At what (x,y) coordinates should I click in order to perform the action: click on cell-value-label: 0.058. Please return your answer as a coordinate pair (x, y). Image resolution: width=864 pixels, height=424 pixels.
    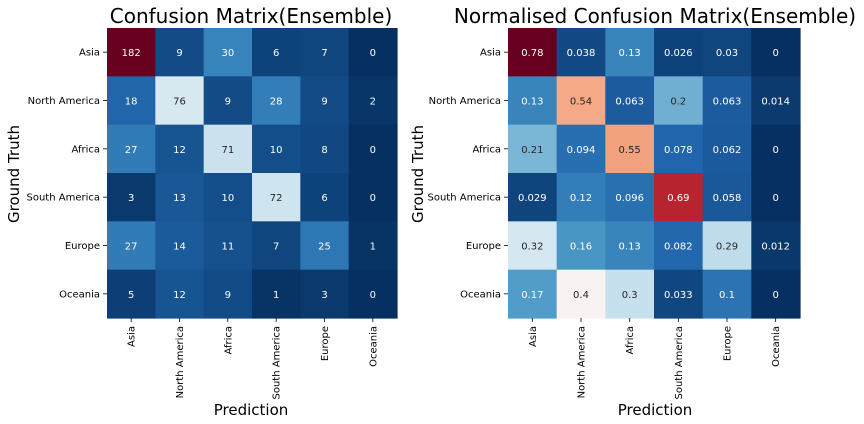
    Looking at the image, I should click on (727, 198).